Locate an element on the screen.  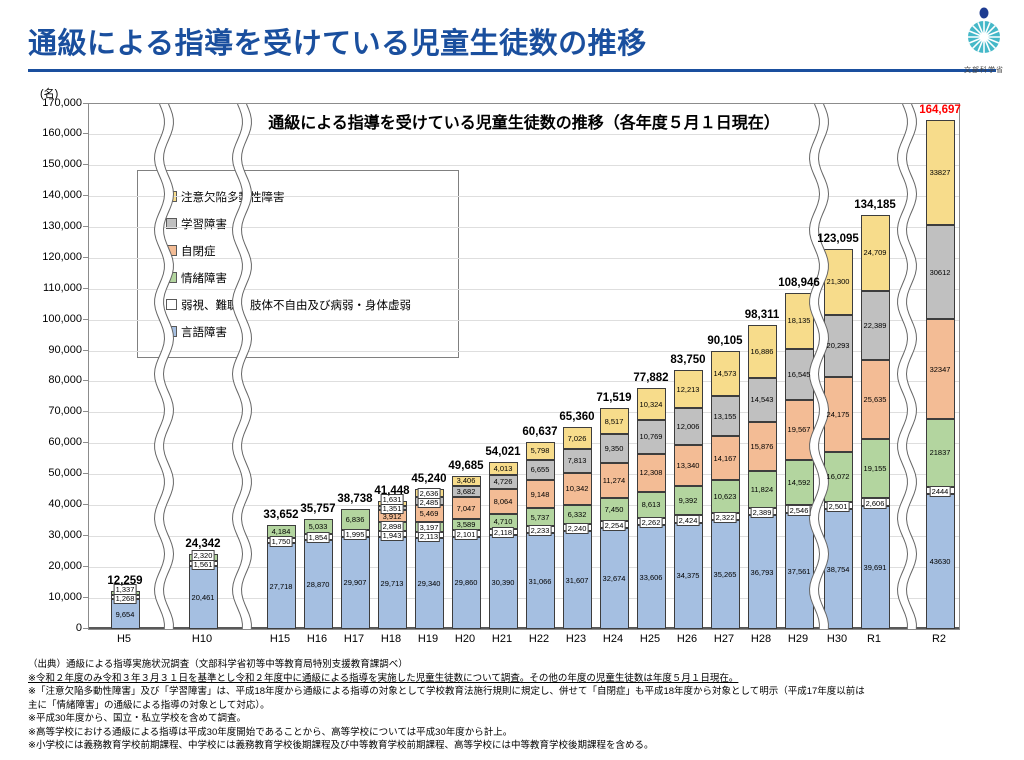
bar-segment-value: 16,072 is located at coordinates (838, 477).